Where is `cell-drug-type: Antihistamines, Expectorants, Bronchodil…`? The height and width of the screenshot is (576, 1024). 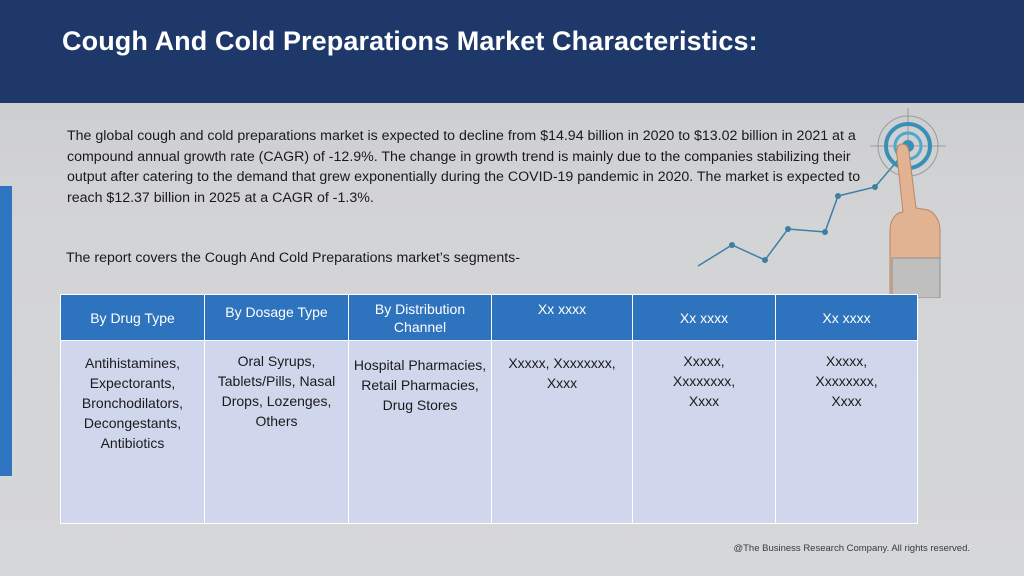
cell-drug-type: Antihistamines, Expectorants, Bronchodil… is located at coordinates (132, 432).